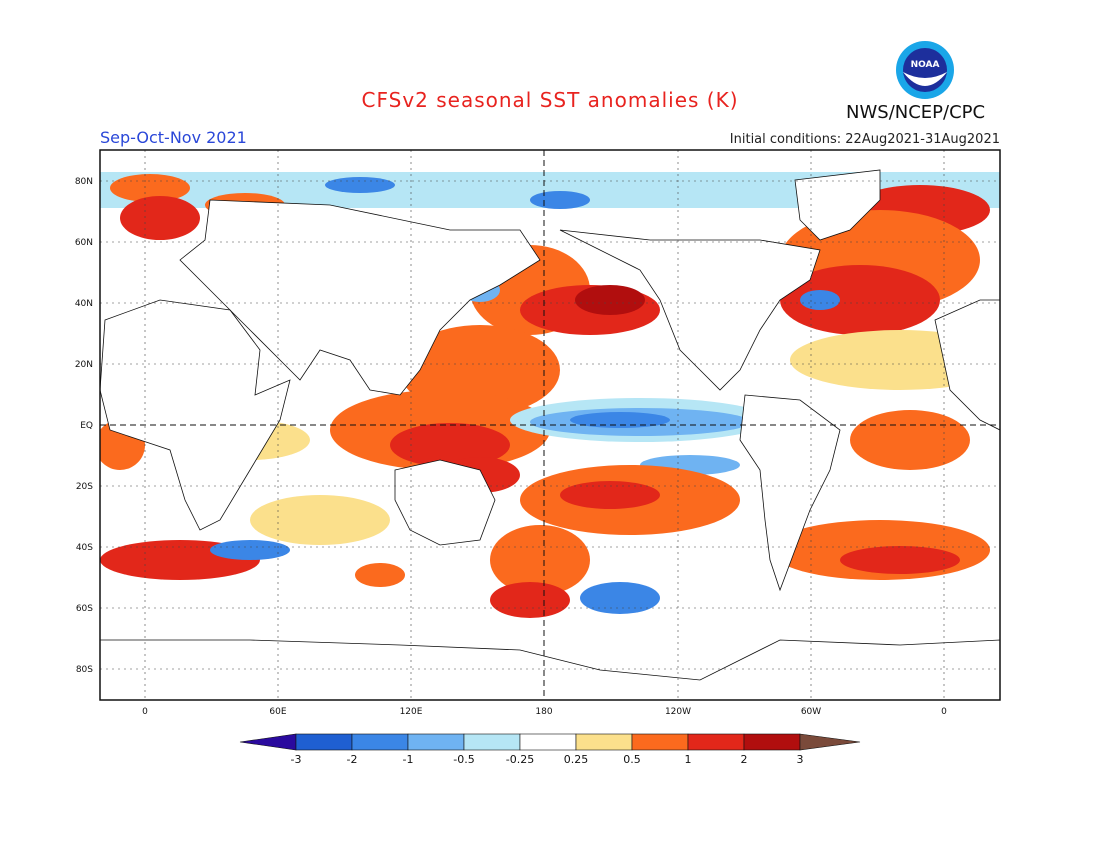  What do you see at coordinates (463, 759) in the screenshot?
I see `colorbar-label: -0.5` at bounding box center [463, 759].